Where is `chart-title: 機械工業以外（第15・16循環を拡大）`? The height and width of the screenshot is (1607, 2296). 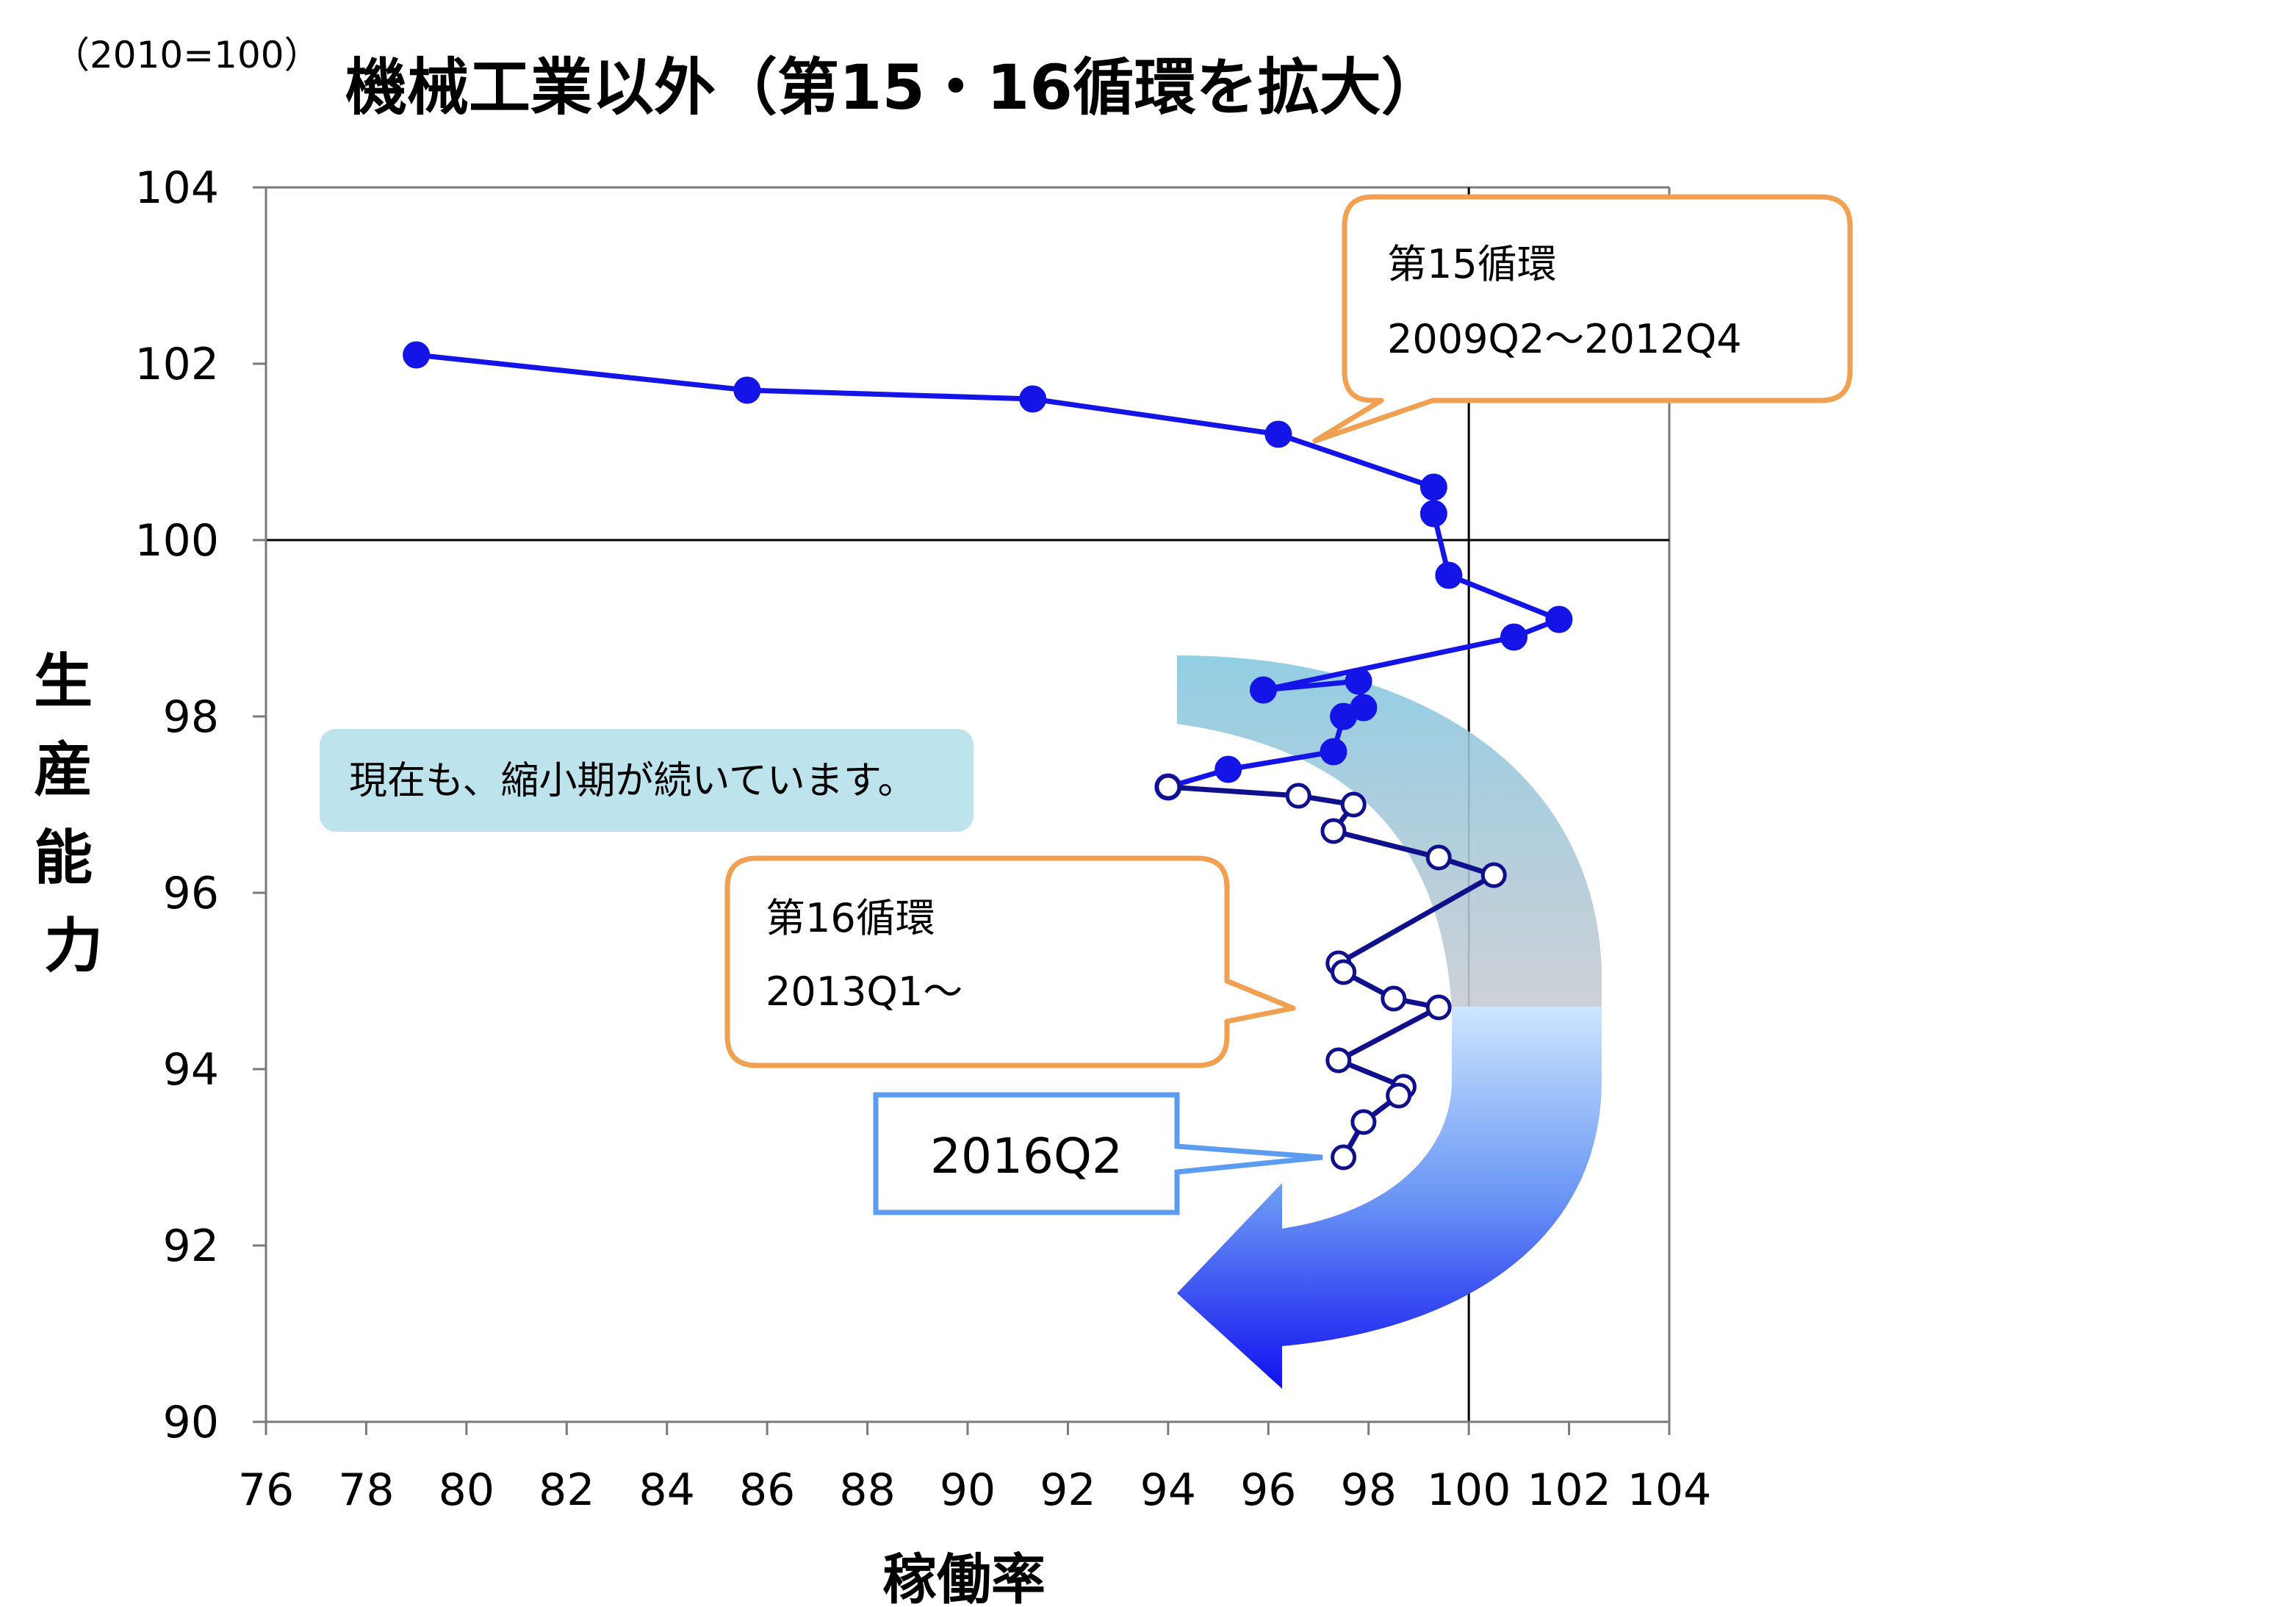 chart-title: 機械工業以外（第15・16循環を拡大） is located at coordinates (894, 87).